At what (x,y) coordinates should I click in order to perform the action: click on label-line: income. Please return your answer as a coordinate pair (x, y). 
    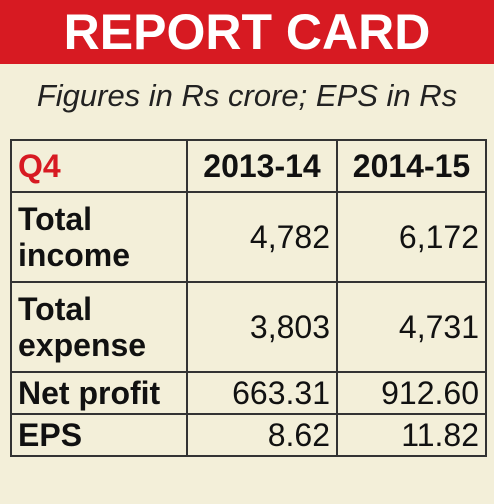
    Looking at the image, I should click on (74, 255).